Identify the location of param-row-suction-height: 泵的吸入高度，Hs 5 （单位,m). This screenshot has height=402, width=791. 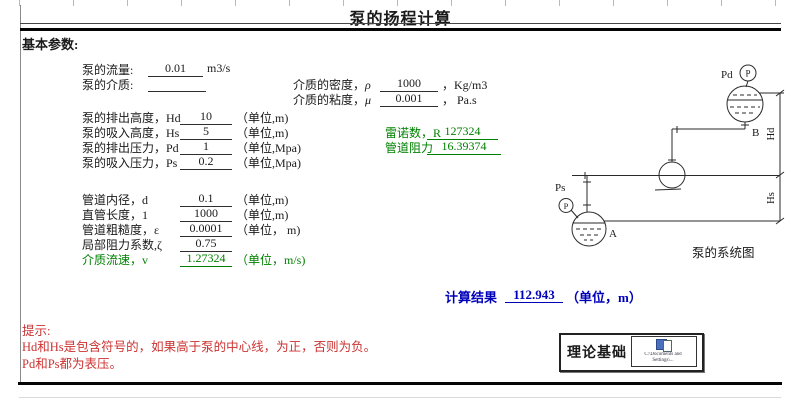
(395, 132).